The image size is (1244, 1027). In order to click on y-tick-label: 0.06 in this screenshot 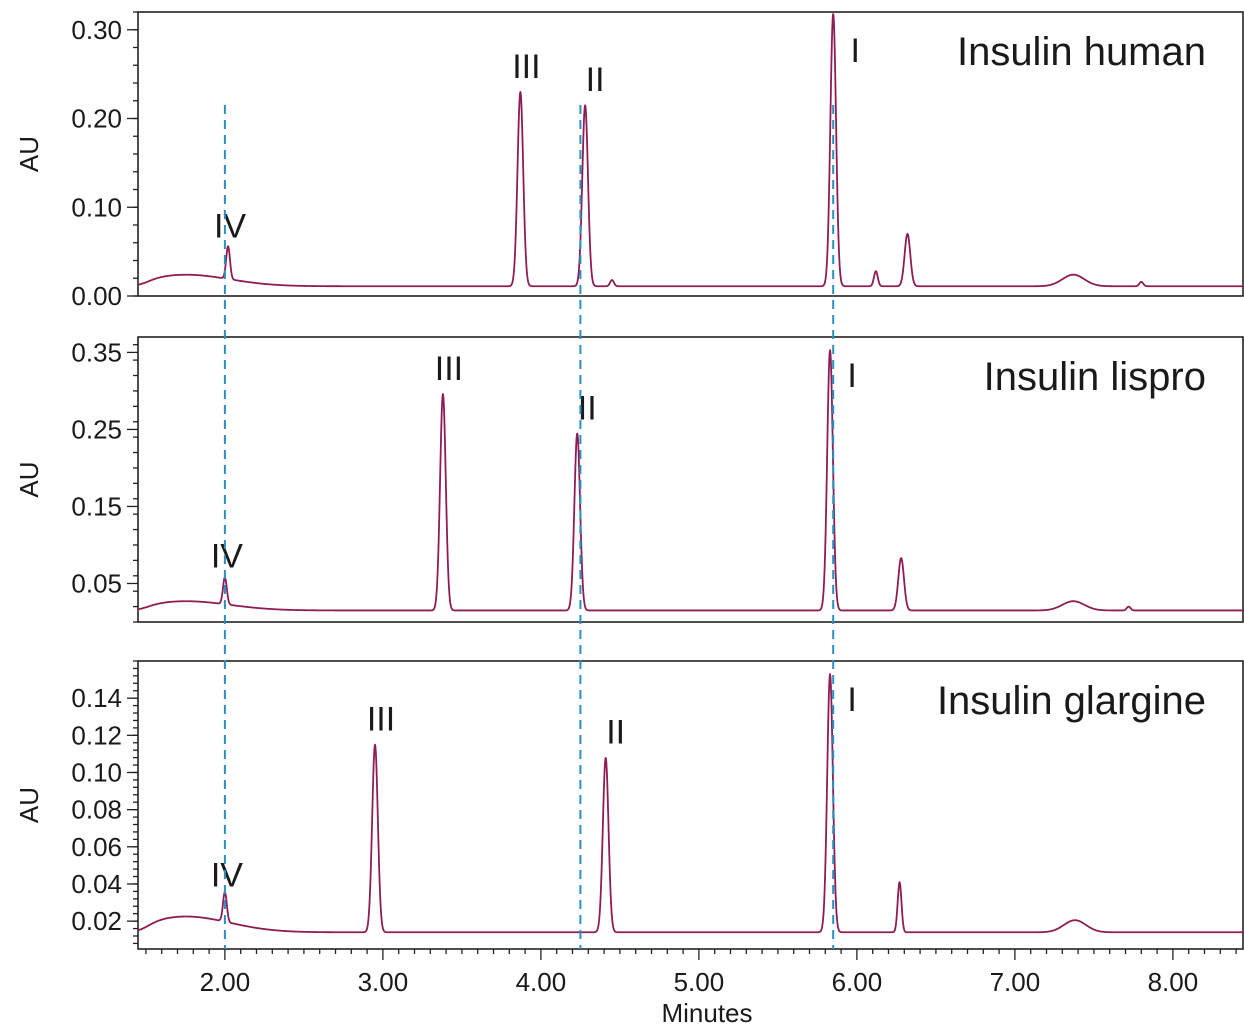, I will do `click(96, 847)`.